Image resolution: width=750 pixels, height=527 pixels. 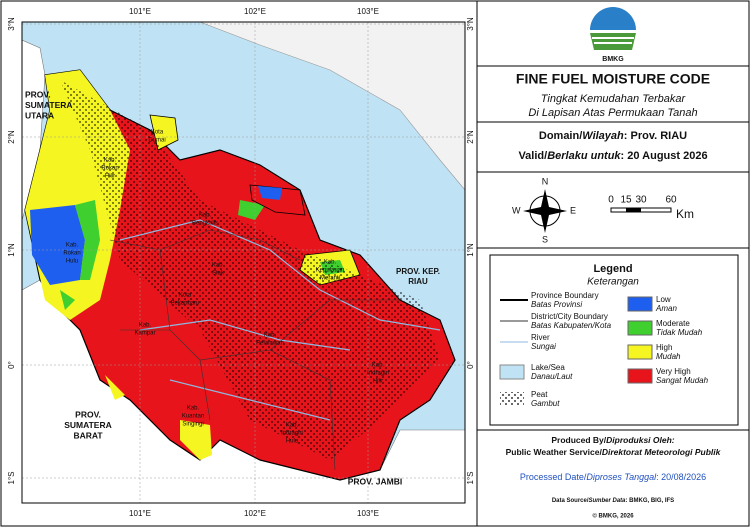 What do you see at coordinates (330, 279) in the screenshot?
I see `place-label: Meranti` at bounding box center [330, 279].